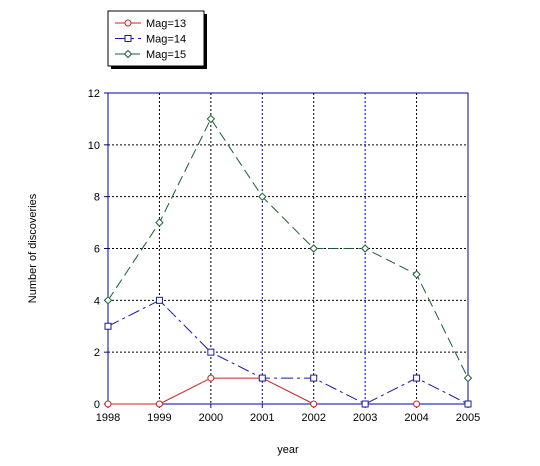 This screenshot has width=540, height=466. I want to click on y-tick-label: 12, so click(94, 94).